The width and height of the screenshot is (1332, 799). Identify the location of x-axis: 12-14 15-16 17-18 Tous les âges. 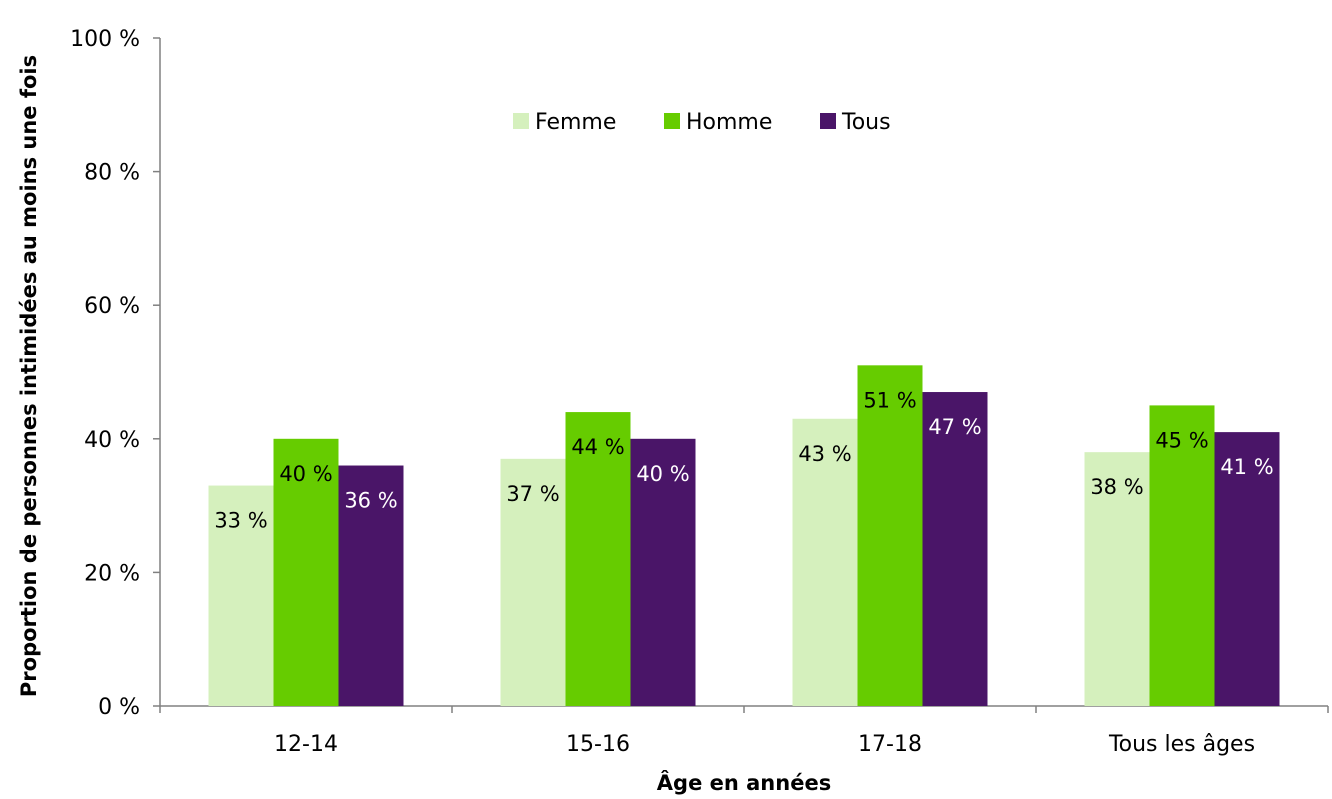
(744, 731).